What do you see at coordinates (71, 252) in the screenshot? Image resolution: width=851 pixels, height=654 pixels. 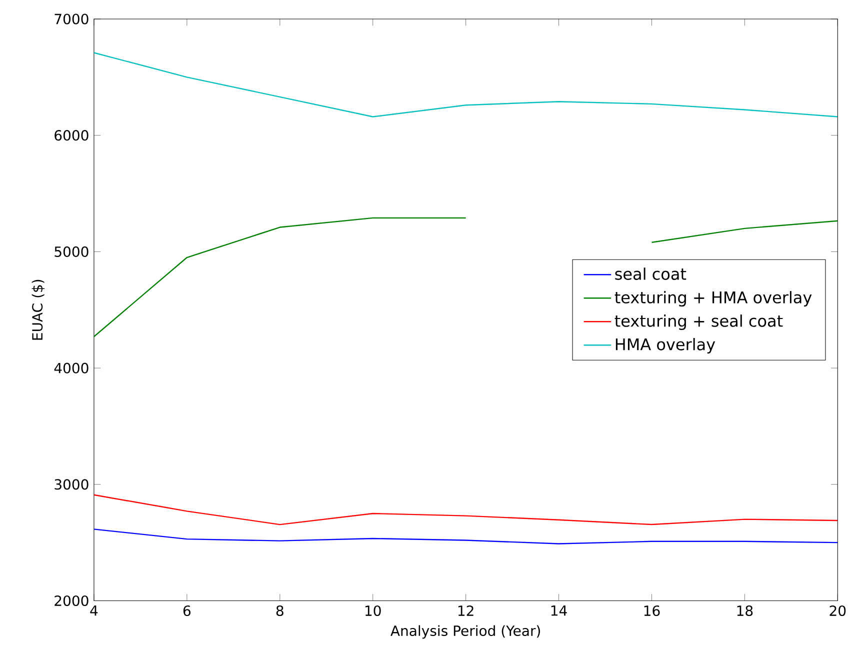 I see `y-tick-label: 5000` at bounding box center [71, 252].